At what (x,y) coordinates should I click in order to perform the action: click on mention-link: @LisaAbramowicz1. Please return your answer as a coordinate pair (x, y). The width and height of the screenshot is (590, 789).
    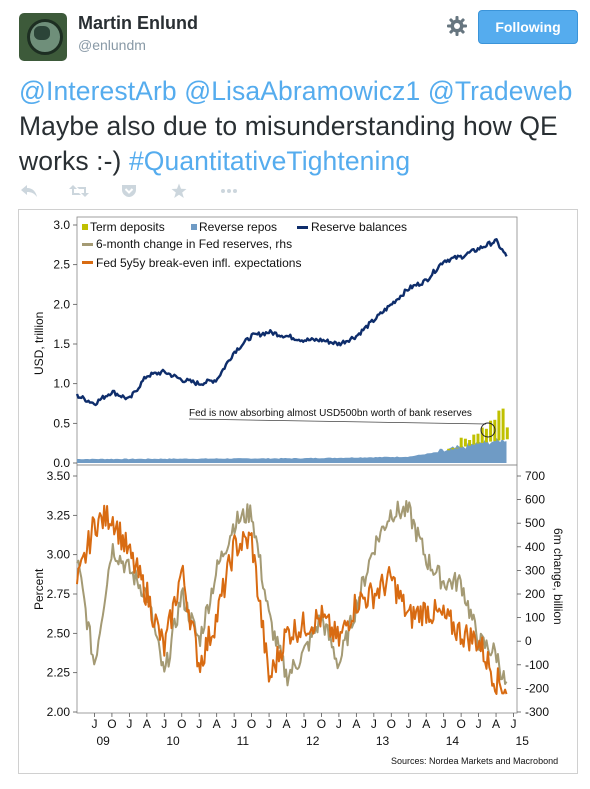
    Looking at the image, I should click on (302, 91).